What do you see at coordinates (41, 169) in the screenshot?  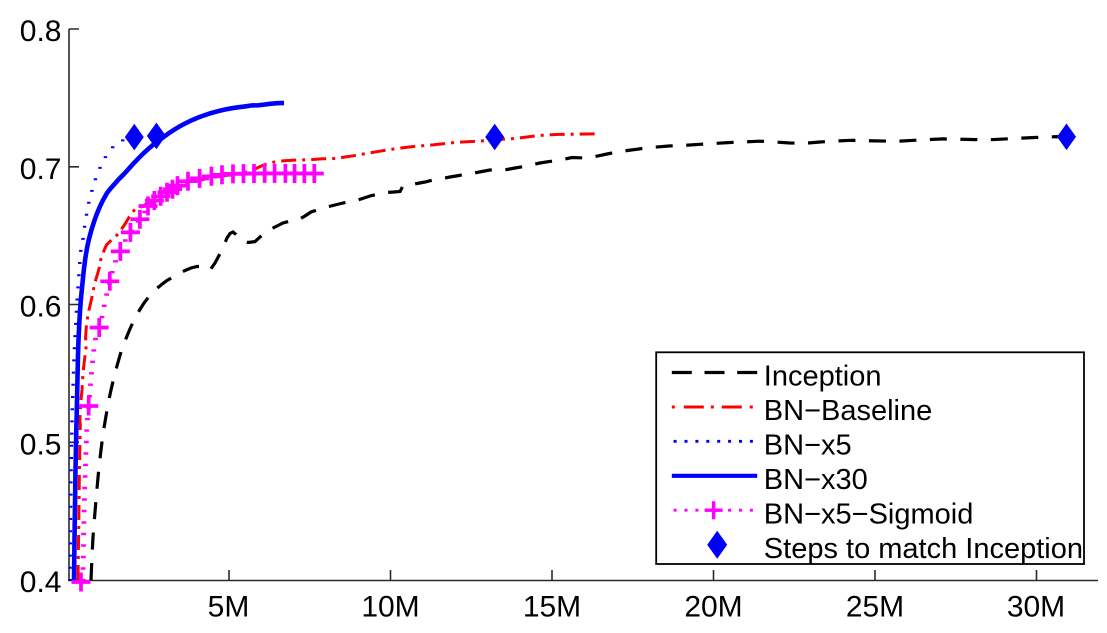 I see `svg-text: 0.7` at bounding box center [41, 169].